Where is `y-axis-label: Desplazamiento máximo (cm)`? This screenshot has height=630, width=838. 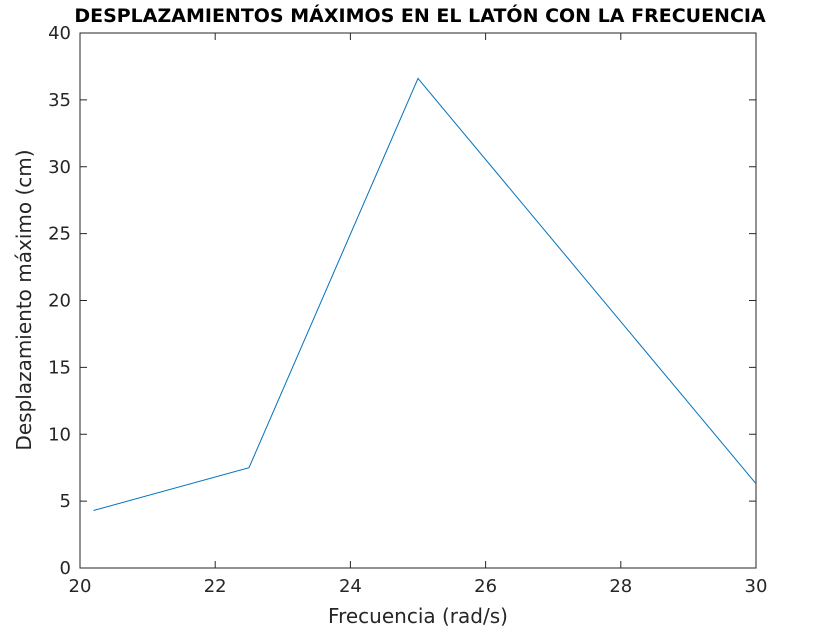
y-axis-label: Desplazamiento máximo (cm) is located at coordinates (24, 299).